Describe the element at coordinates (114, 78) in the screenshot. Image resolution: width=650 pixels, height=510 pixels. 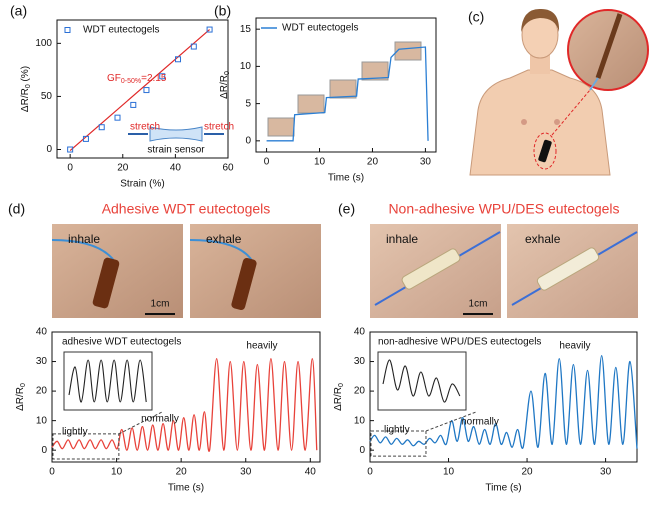
I see `annotation-main: GF` at that location.